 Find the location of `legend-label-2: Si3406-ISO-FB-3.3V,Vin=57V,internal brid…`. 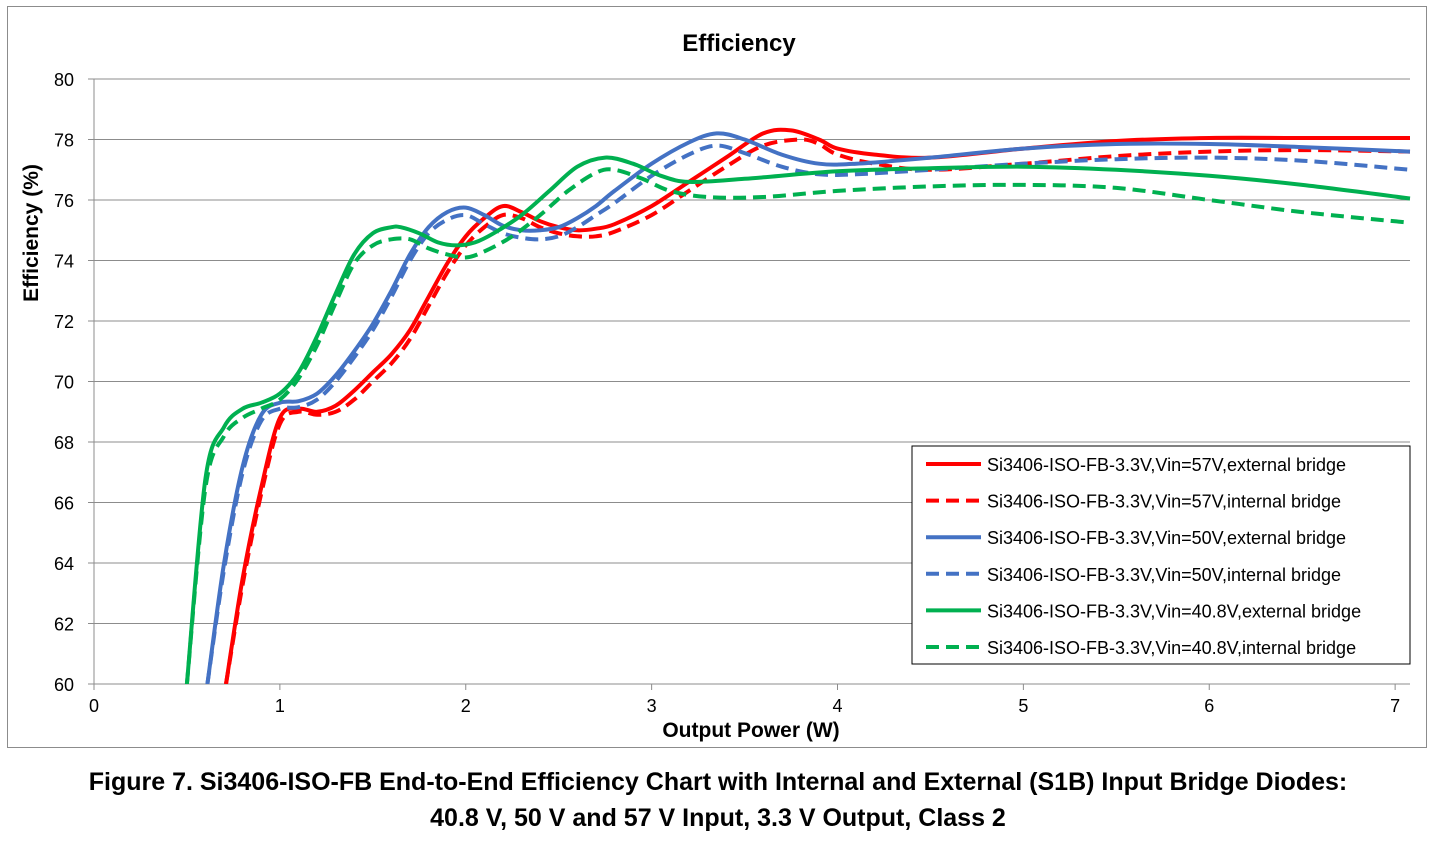

legend-label-2: Si3406-ISO-FB-3.3V,Vin=57V,internal brid… is located at coordinates (1164, 502).